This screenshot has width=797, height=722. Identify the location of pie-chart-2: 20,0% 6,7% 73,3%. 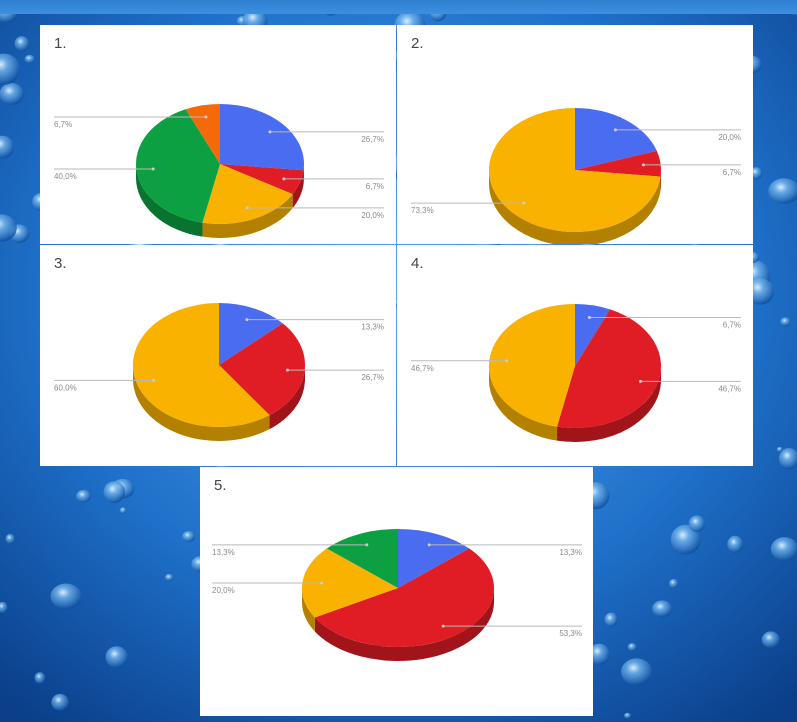
(576, 176).